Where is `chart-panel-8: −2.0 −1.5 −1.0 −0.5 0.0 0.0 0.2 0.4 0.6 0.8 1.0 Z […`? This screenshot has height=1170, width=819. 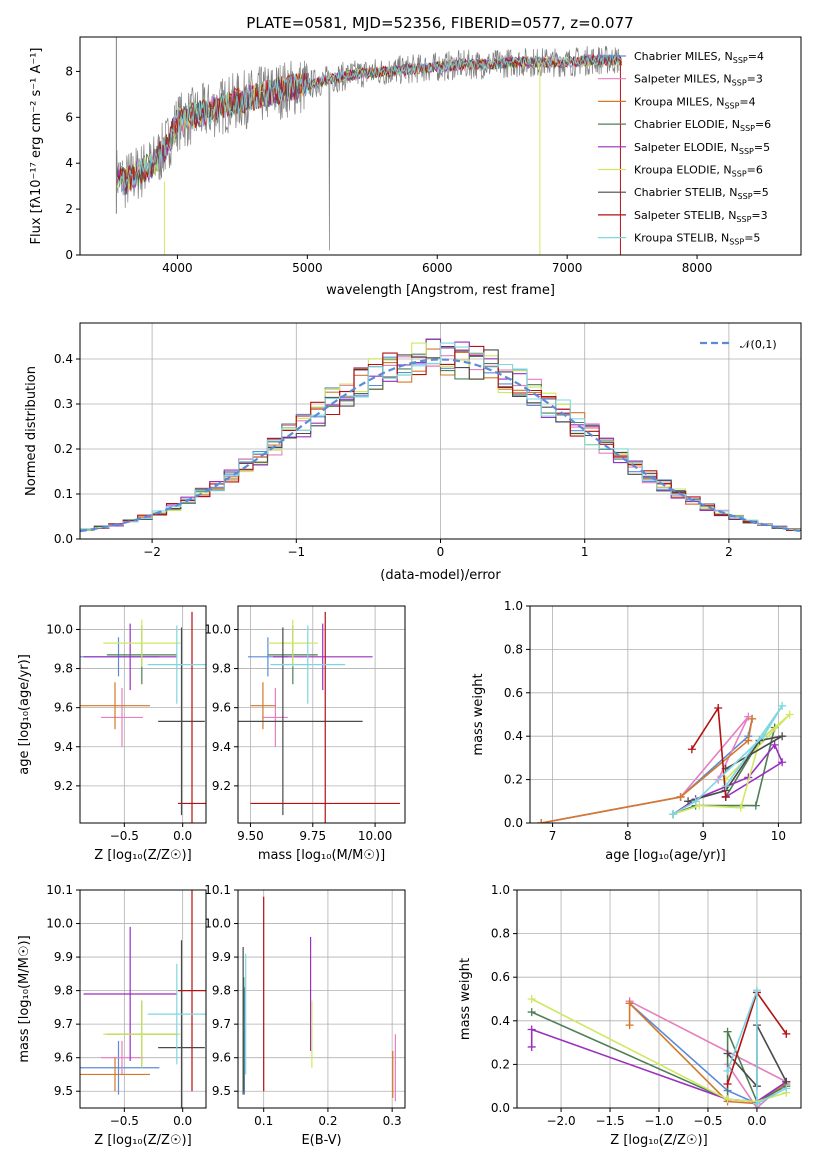 chart-panel-8: −2.0 −1.5 −1.0 −0.5 0.0 0.0 0.2 0.4 0.6 0.8 1.0 Z [… is located at coordinates (630, 1015).